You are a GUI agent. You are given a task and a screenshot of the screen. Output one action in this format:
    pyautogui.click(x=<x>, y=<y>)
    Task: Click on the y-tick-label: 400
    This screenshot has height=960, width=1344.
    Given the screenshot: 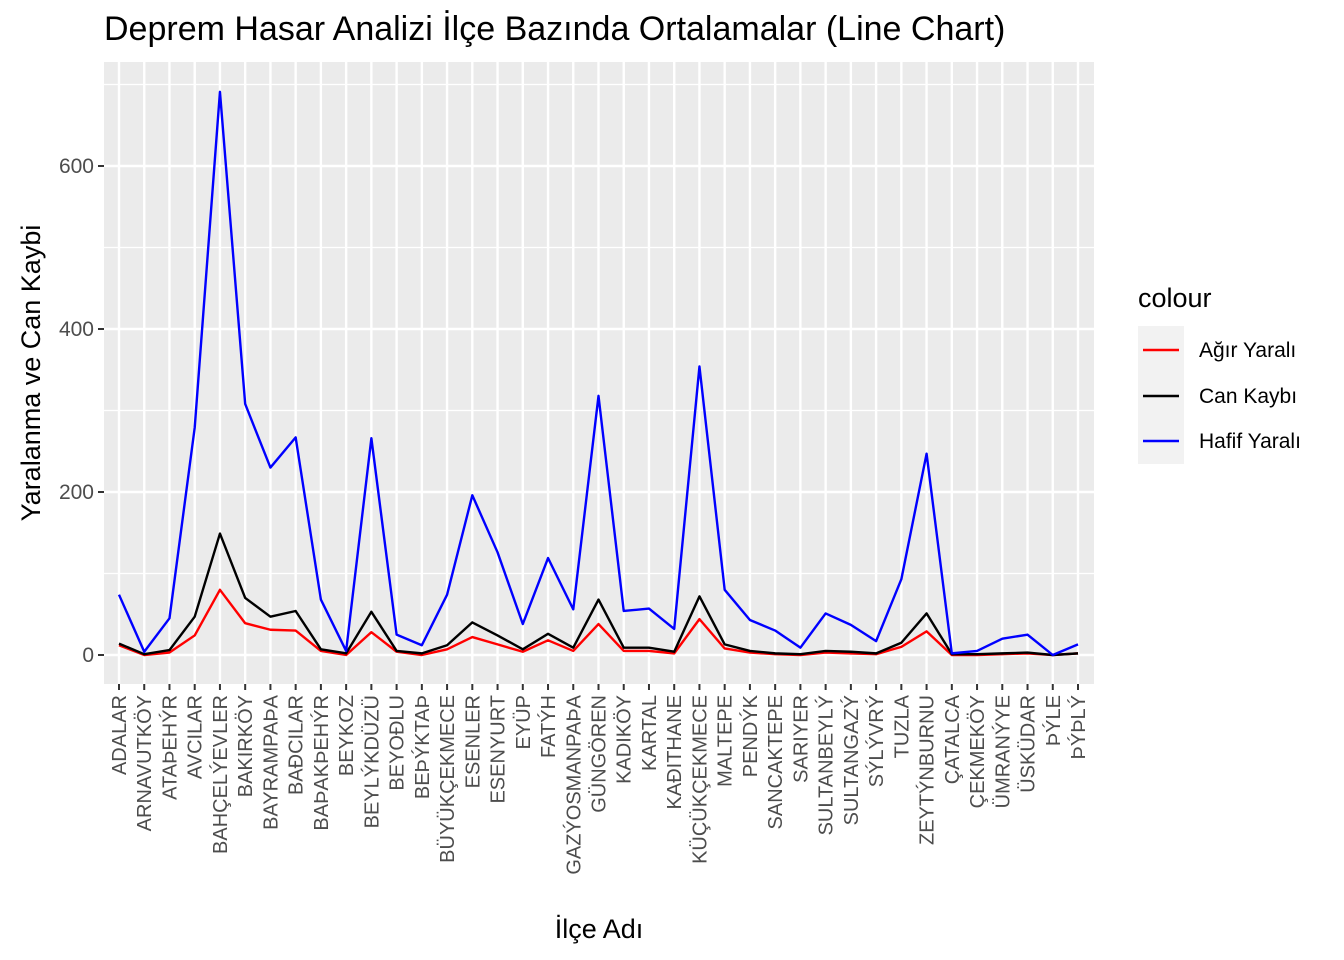 What is the action you would take?
    pyautogui.click(x=76, y=329)
    